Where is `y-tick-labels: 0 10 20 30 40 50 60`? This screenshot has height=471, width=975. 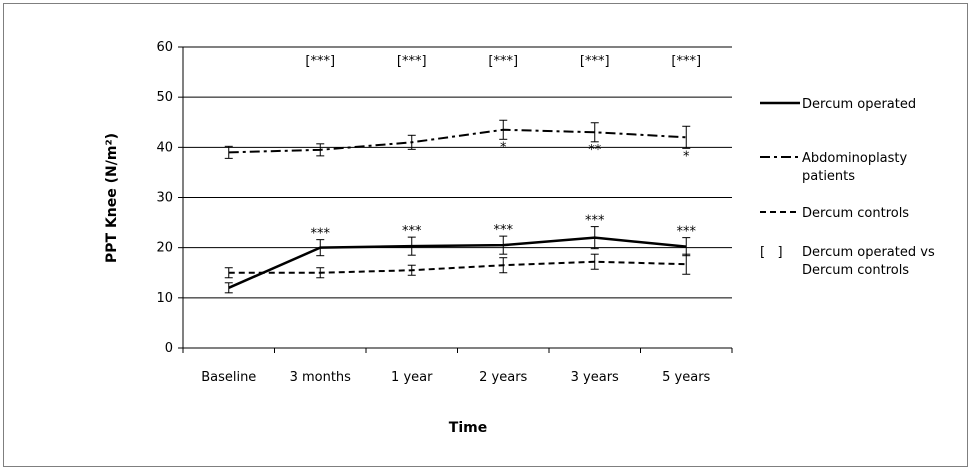
y-tick-labels: 0 10 20 30 40 50 60 is located at coordinates (164, 198).